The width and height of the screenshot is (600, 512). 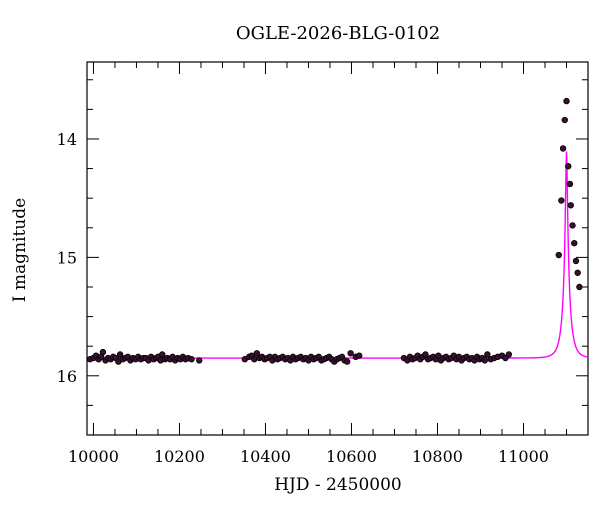 I want to click on x-axis-label: HJD - 2450000, so click(x=338, y=485).